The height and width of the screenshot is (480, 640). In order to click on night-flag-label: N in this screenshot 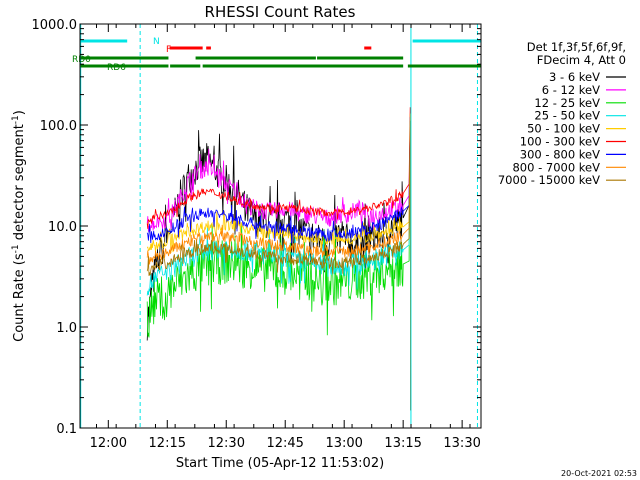, I will do `click(156, 42)`.